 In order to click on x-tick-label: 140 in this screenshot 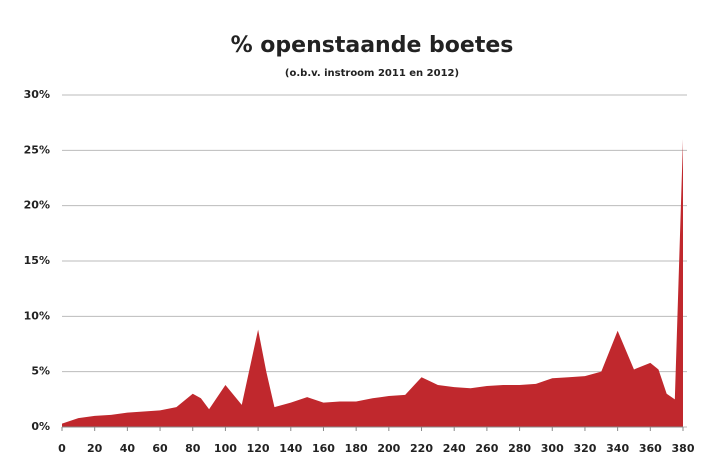, I will do `click(290, 448)`.